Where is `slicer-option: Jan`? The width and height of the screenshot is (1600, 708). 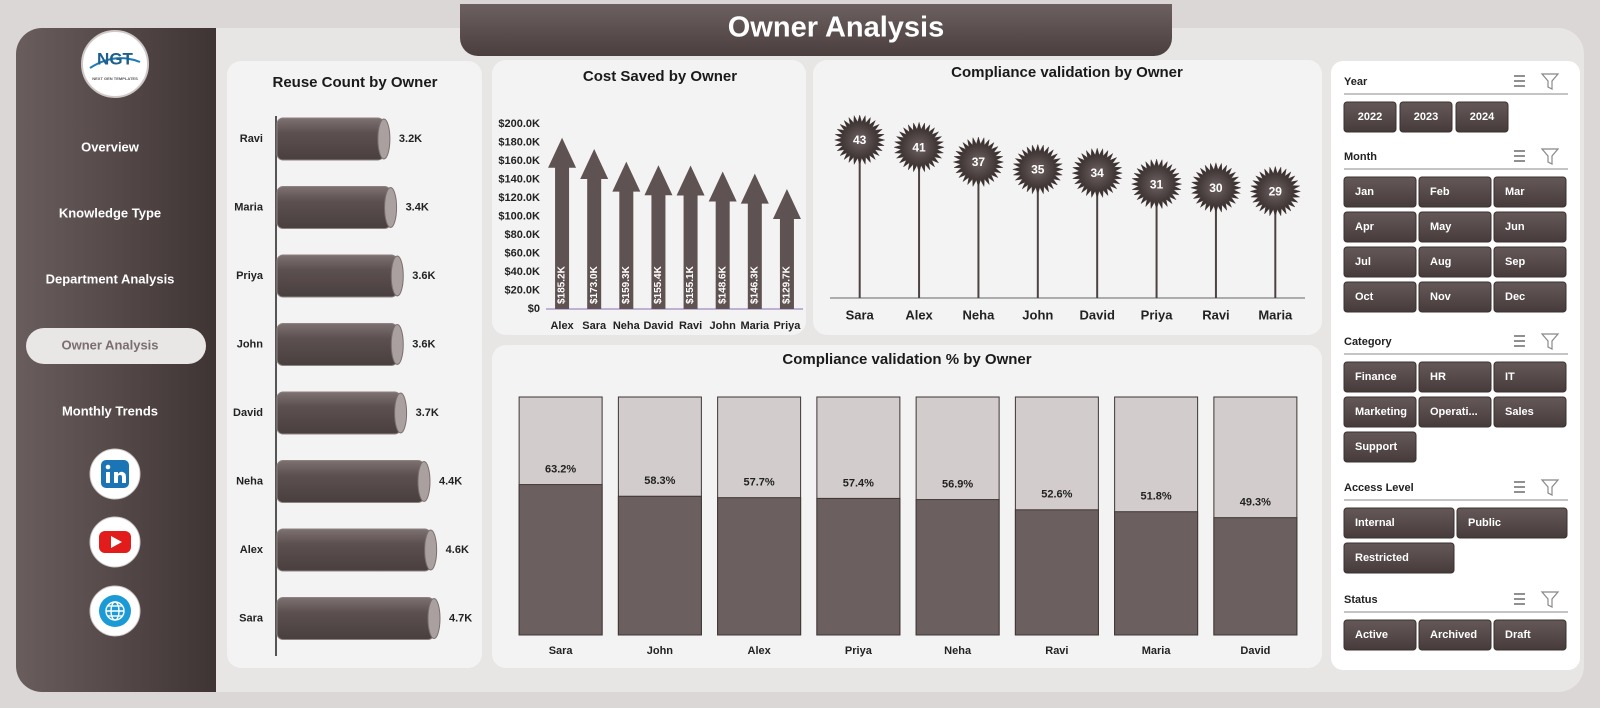 slicer-option: Jan is located at coordinates (1364, 192).